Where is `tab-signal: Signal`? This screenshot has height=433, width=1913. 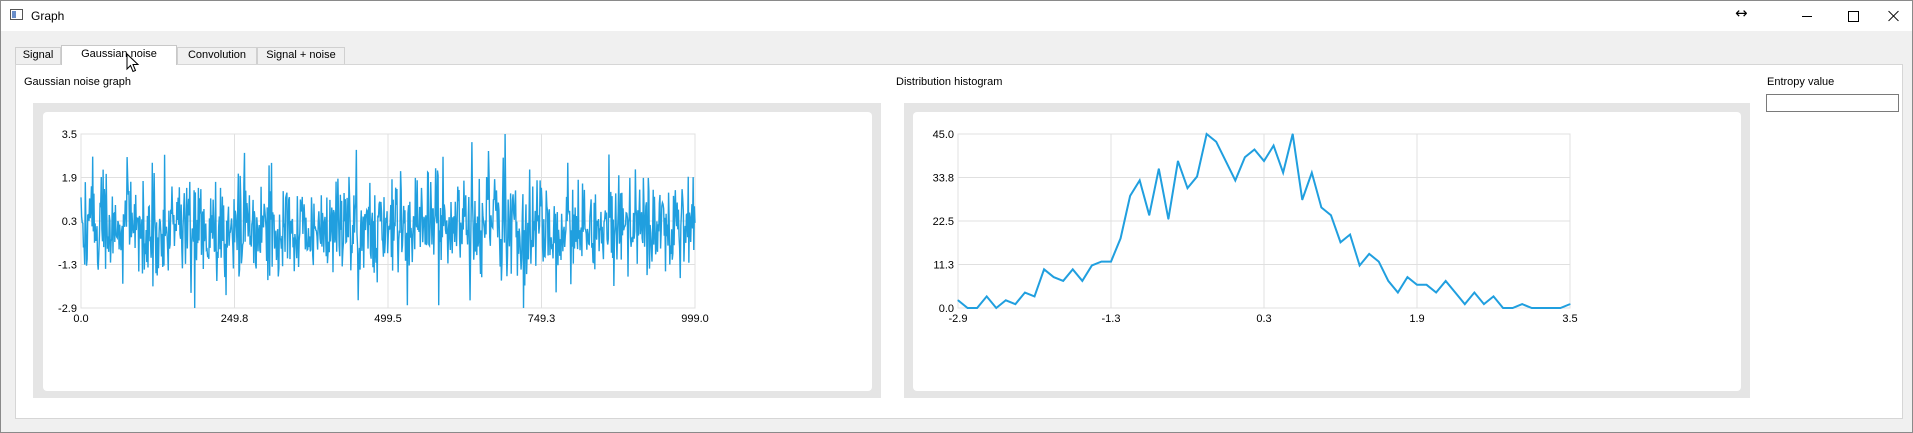
tab-signal: Signal is located at coordinates (38, 55).